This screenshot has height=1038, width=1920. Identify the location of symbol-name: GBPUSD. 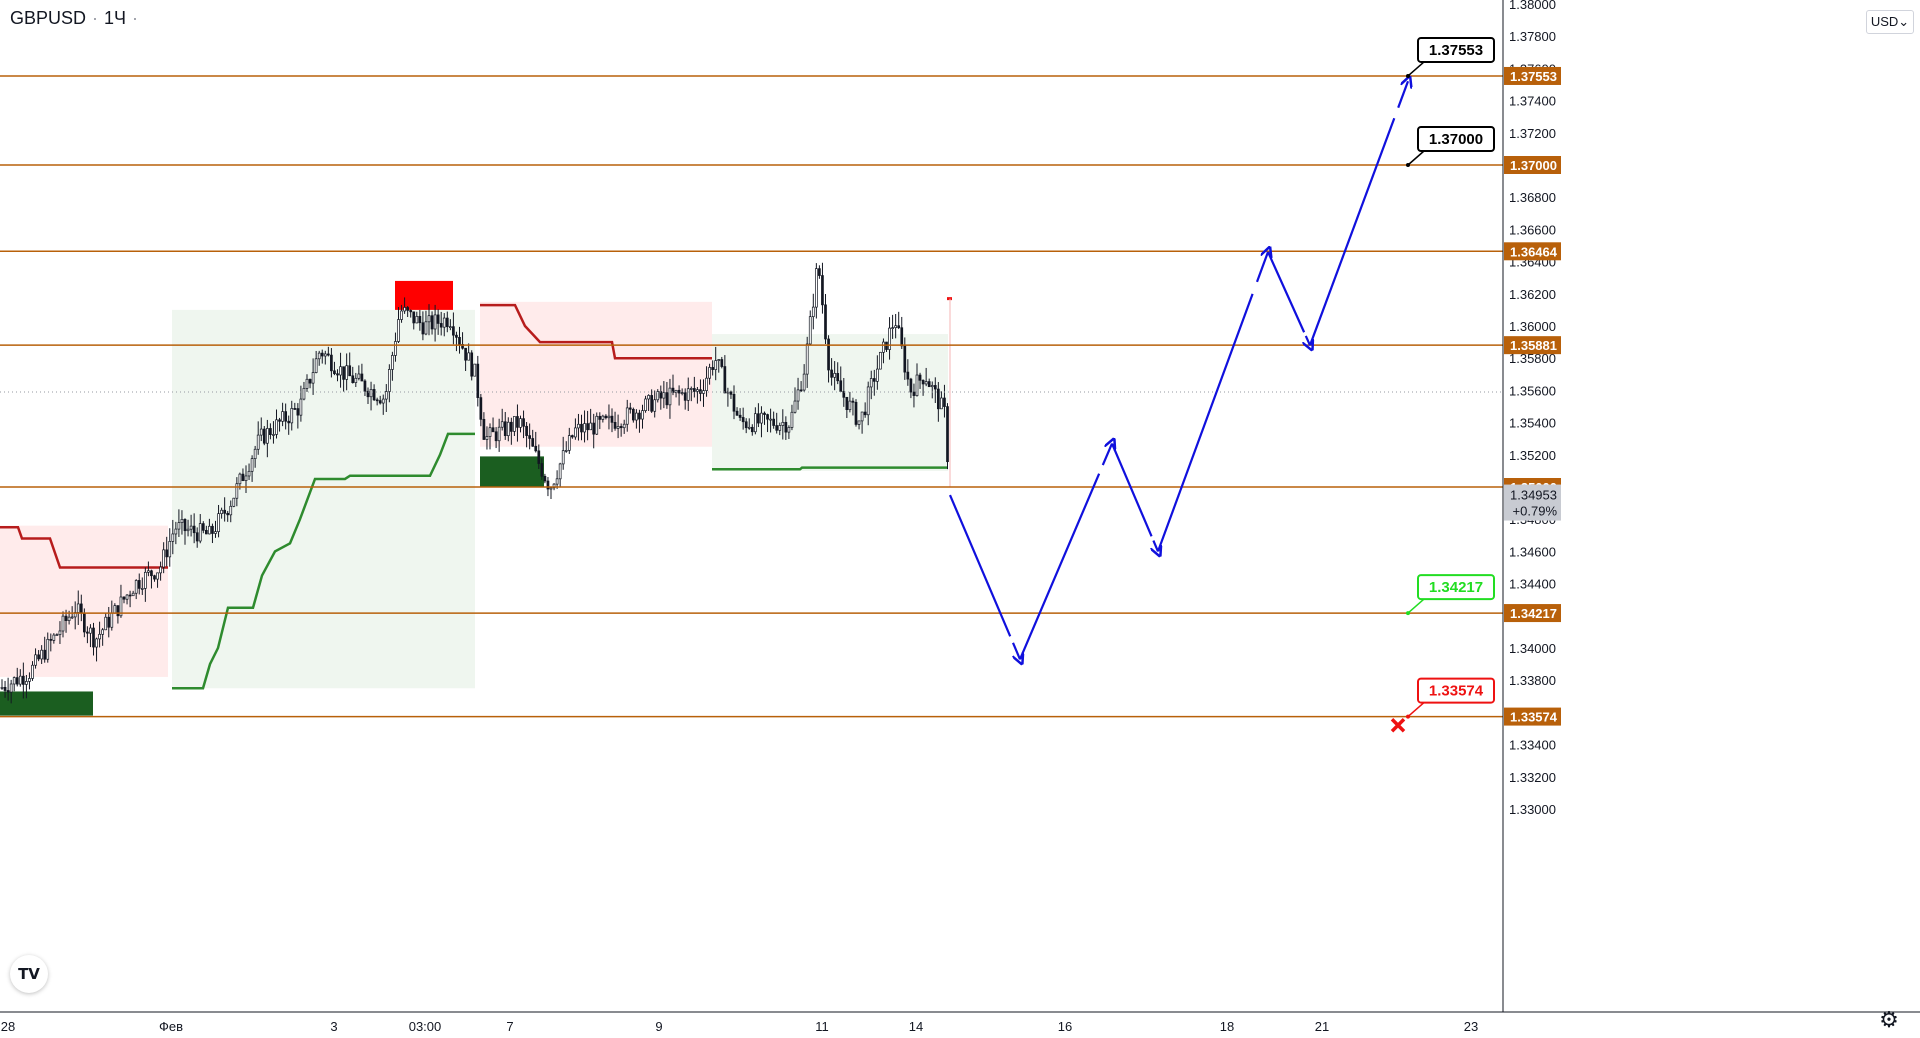
(48, 18).